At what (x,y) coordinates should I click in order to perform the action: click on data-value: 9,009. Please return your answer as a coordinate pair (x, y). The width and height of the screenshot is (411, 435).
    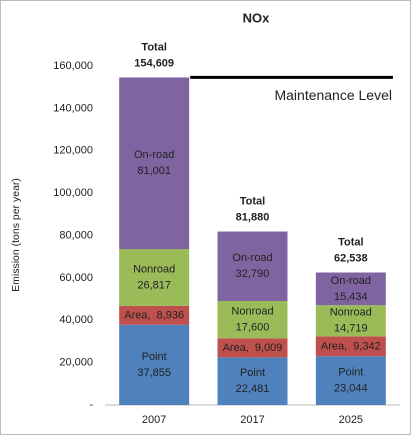
    Looking at the image, I should click on (269, 348).